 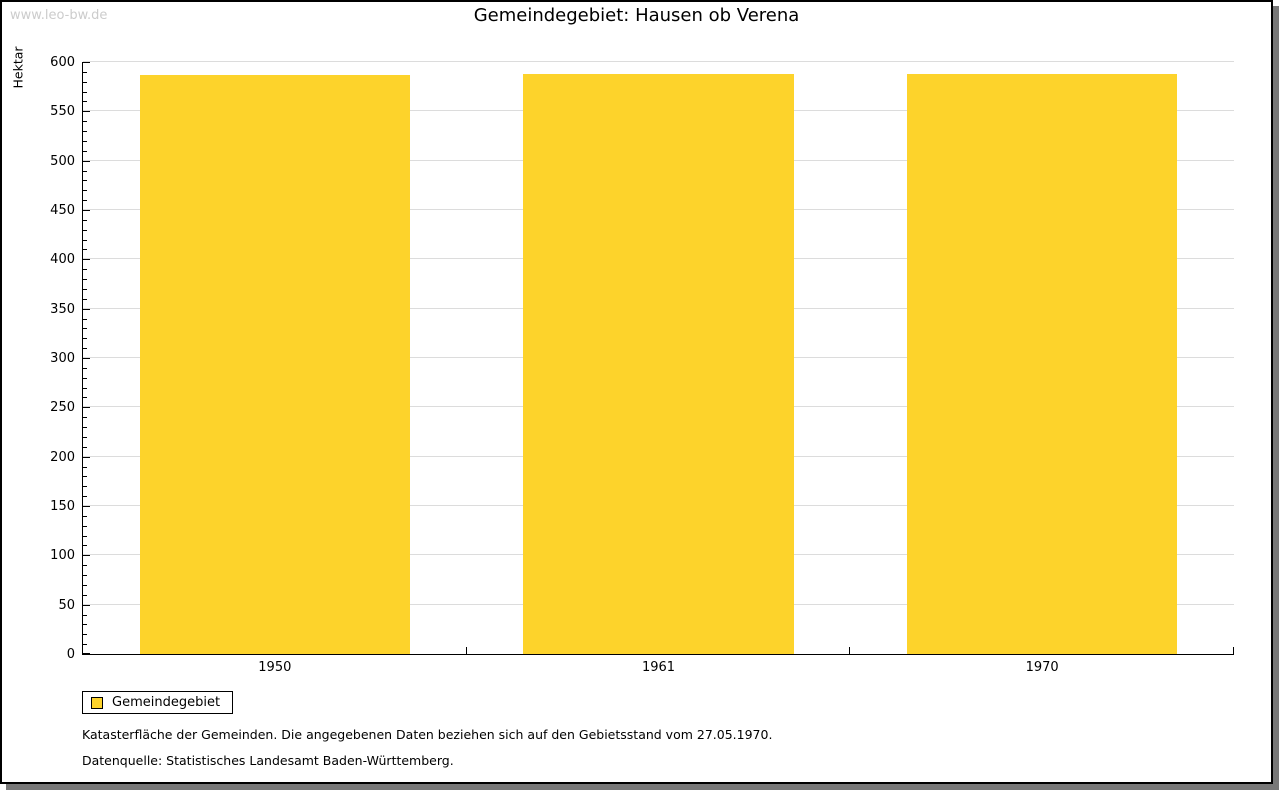 What do you see at coordinates (66, 605) in the screenshot?
I see `y-tick-label-50: 50` at bounding box center [66, 605].